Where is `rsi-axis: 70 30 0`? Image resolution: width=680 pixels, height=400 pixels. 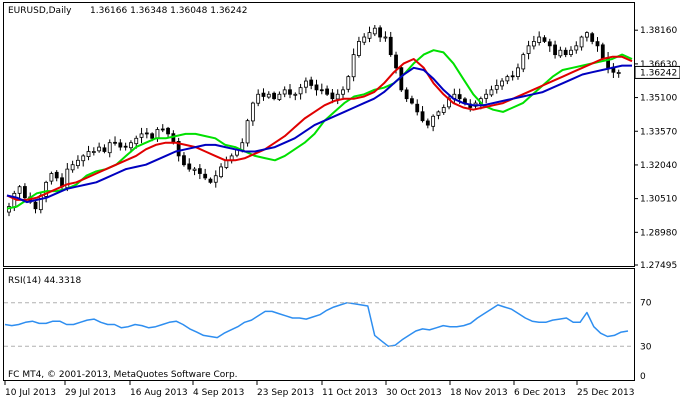 rsi-axis: 70 30 0 is located at coordinates (646, 340).